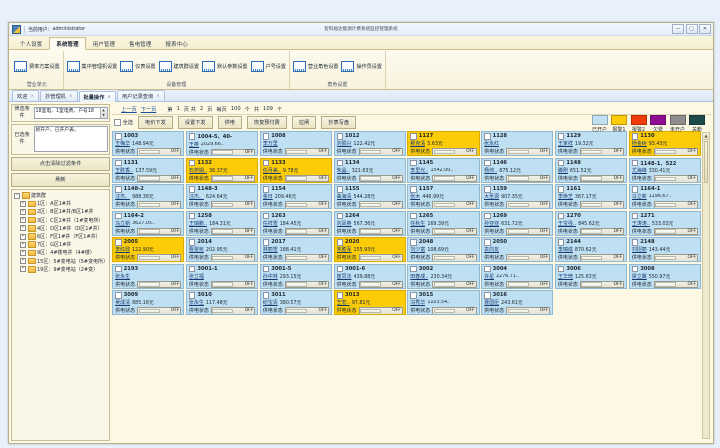 The height and width of the screenshot is (448, 720). Describe the element at coordinates (418, 144) in the screenshot. I see `customer-name-link: 穆克清` at that location.